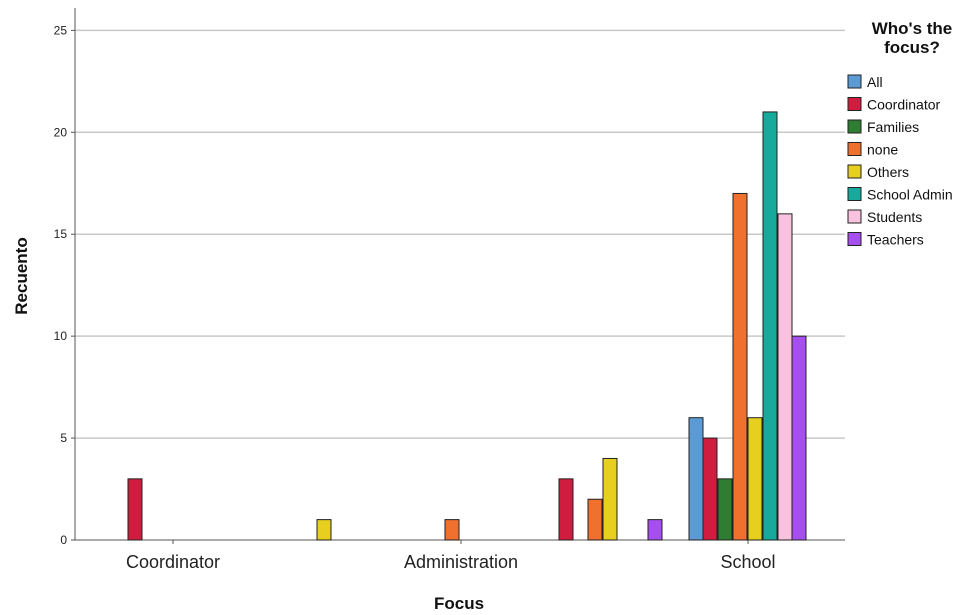  What do you see at coordinates (888, 172) in the screenshot?
I see `legend-label-others: Others` at bounding box center [888, 172].